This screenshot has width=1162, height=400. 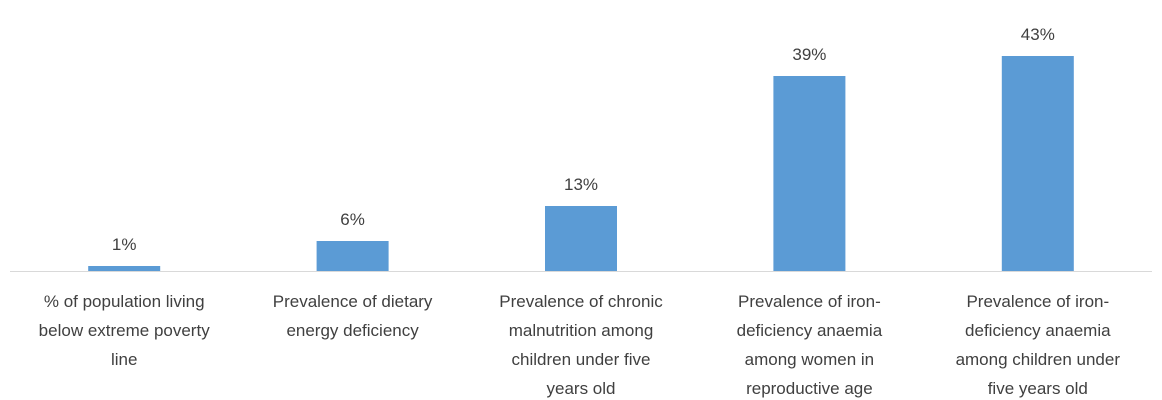 What do you see at coordinates (124, 301) in the screenshot?
I see `category-label-line: % of population living` at bounding box center [124, 301].